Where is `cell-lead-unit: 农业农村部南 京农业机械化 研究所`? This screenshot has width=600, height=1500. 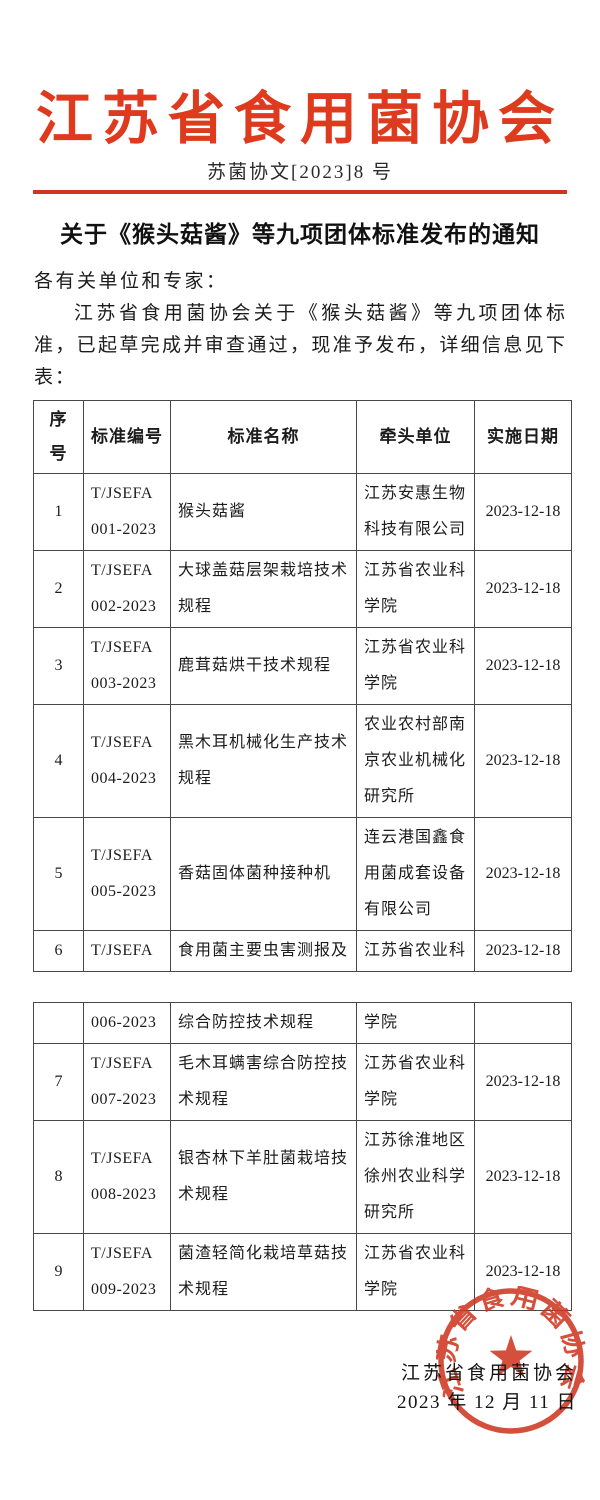
cell-lead-unit: 农业农村部南 京农业机械化 研究所 is located at coordinates (415, 761).